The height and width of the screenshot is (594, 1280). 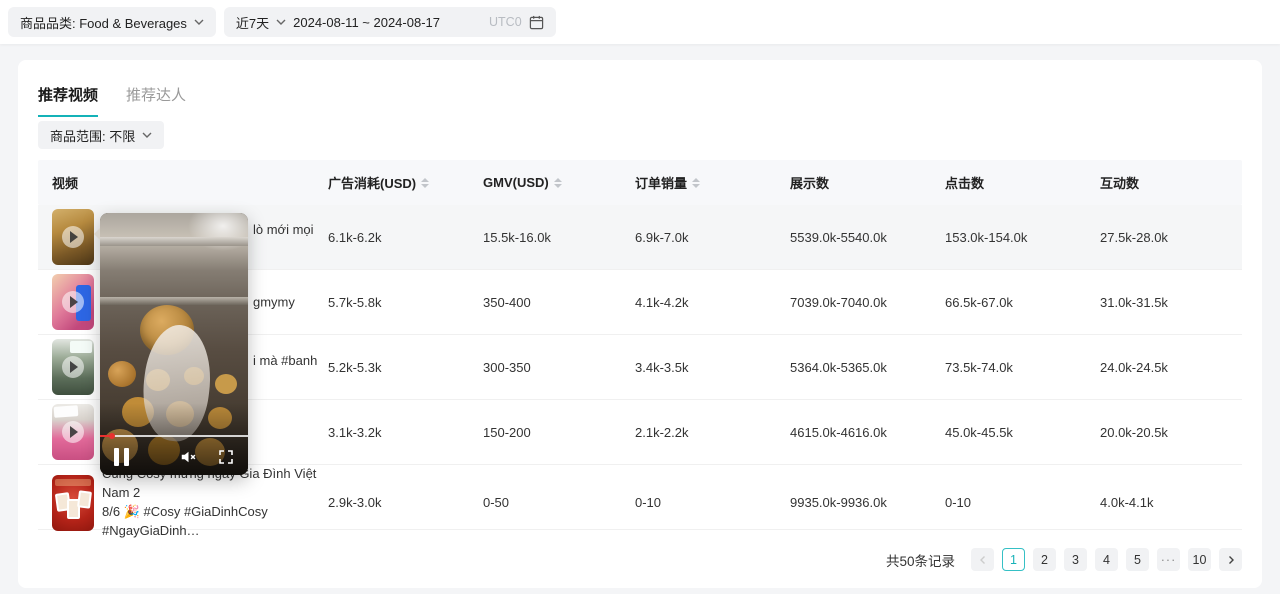 What do you see at coordinates (355, 367) in the screenshot?
I see `ad-spend-value: 5.2k-5.3k` at bounding box center [355, 367].